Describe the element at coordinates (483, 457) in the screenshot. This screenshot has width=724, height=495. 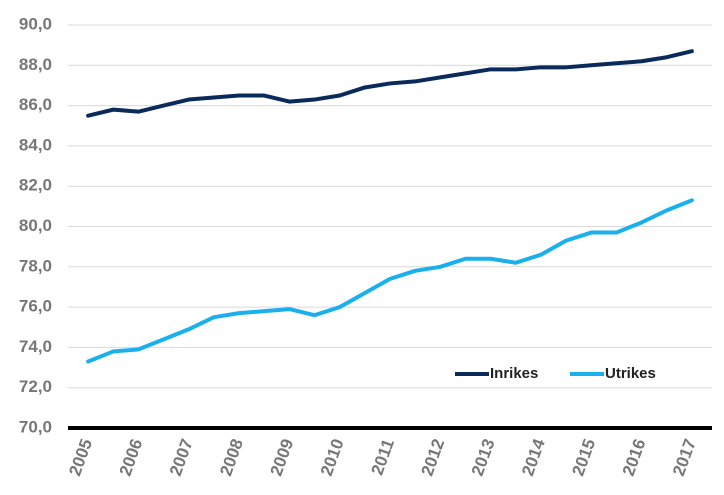
I see `x-tick-label: 2013` at that location.